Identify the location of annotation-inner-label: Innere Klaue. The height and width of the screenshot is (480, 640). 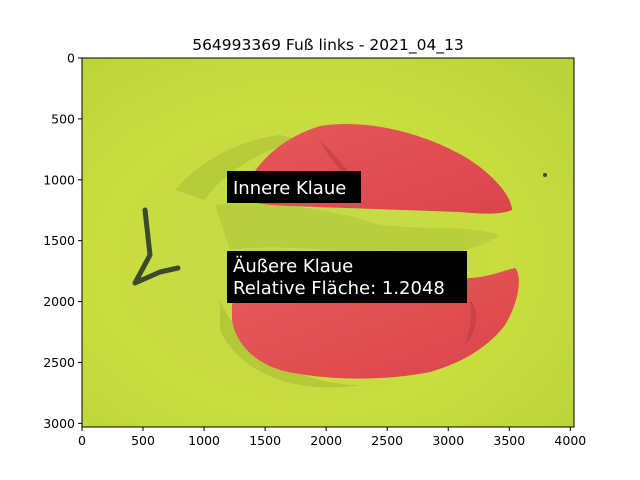
(289, 188).